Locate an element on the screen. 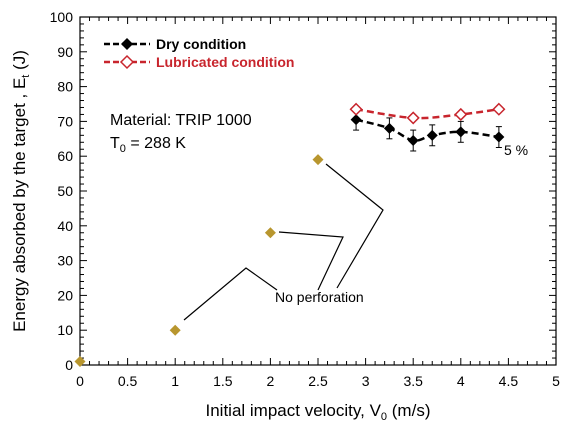  x-tick-label: 3 is located at coordinates (366, 381).